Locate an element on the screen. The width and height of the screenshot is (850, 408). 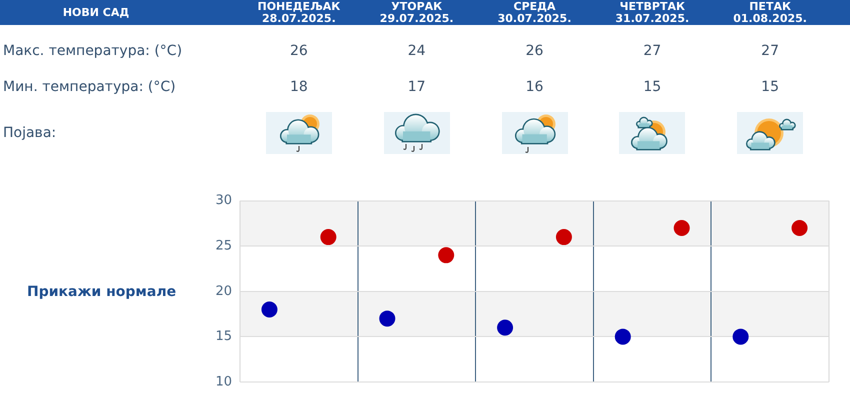
data-label: 24 is located at coordinates (416, 51).